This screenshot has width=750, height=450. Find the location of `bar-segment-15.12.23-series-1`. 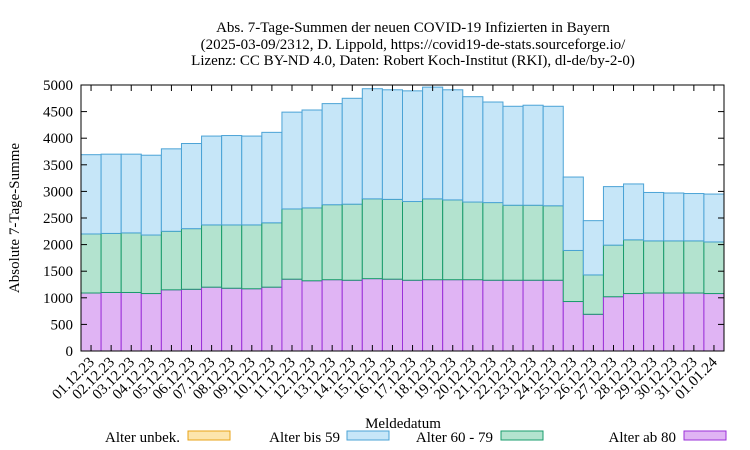

bar-segment-15.12.23-series-1 is located at coordinates (372, 239).